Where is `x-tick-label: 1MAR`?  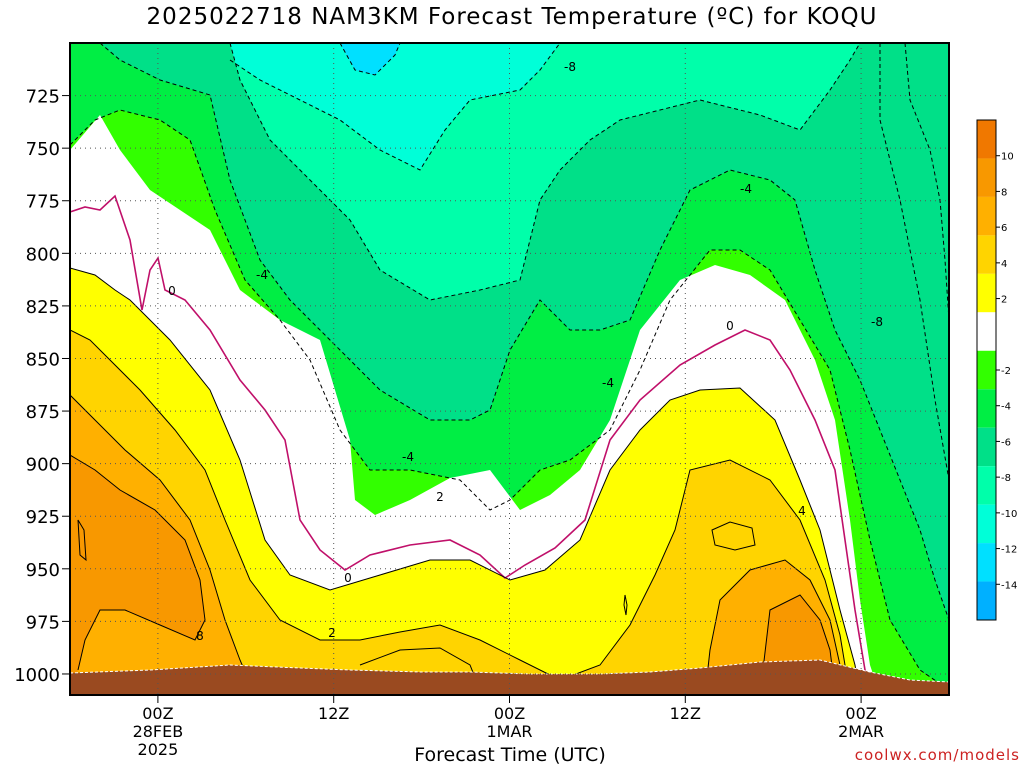
x-tick-label: 1MAR is located at coordinates (509, 731).